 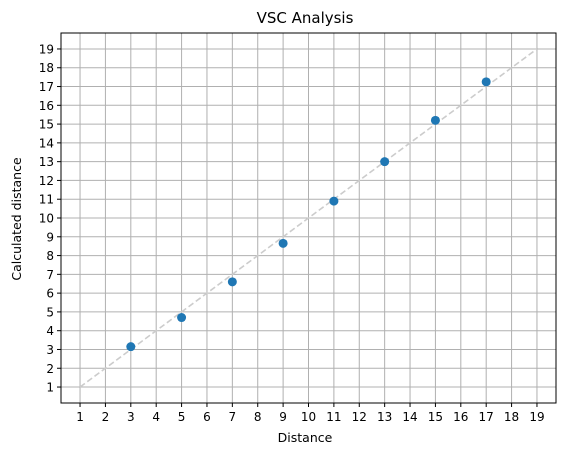 I want to click on x-tick-label: 1, so click(x=80, y=417).